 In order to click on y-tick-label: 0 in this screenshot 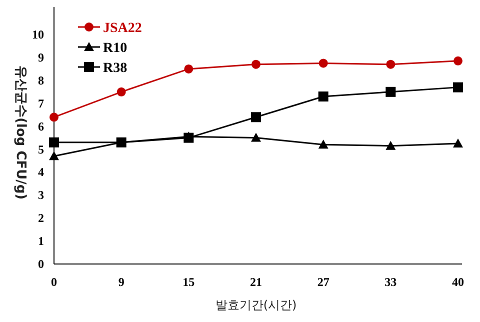, I will do `click(41, 264)`.